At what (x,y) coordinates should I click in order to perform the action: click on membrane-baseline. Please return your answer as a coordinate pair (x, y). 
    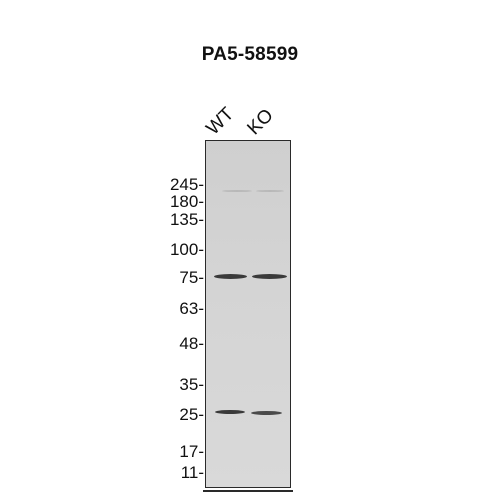
    Looking at the image, I should click on (248, 491).